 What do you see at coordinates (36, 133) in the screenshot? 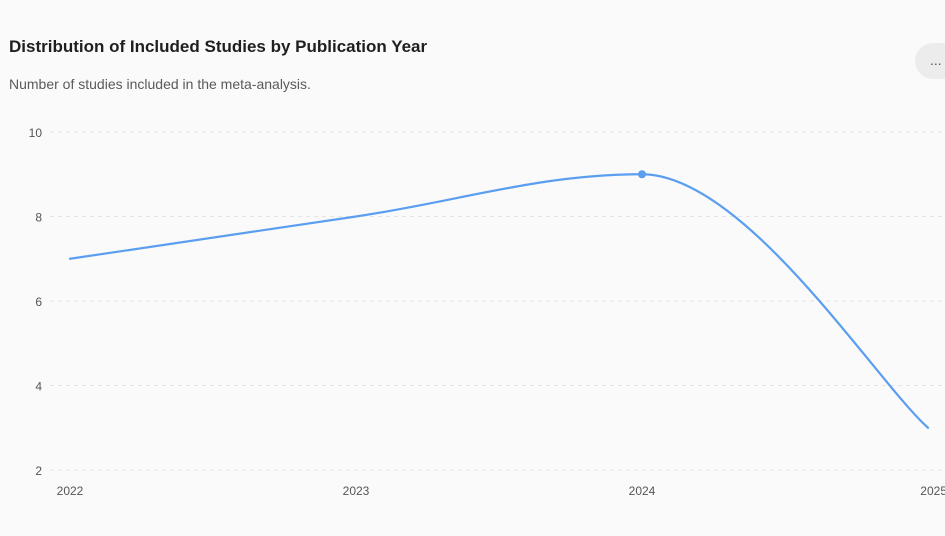
I see `y-tick-label-10: 10` at bounding box center [36, 133].